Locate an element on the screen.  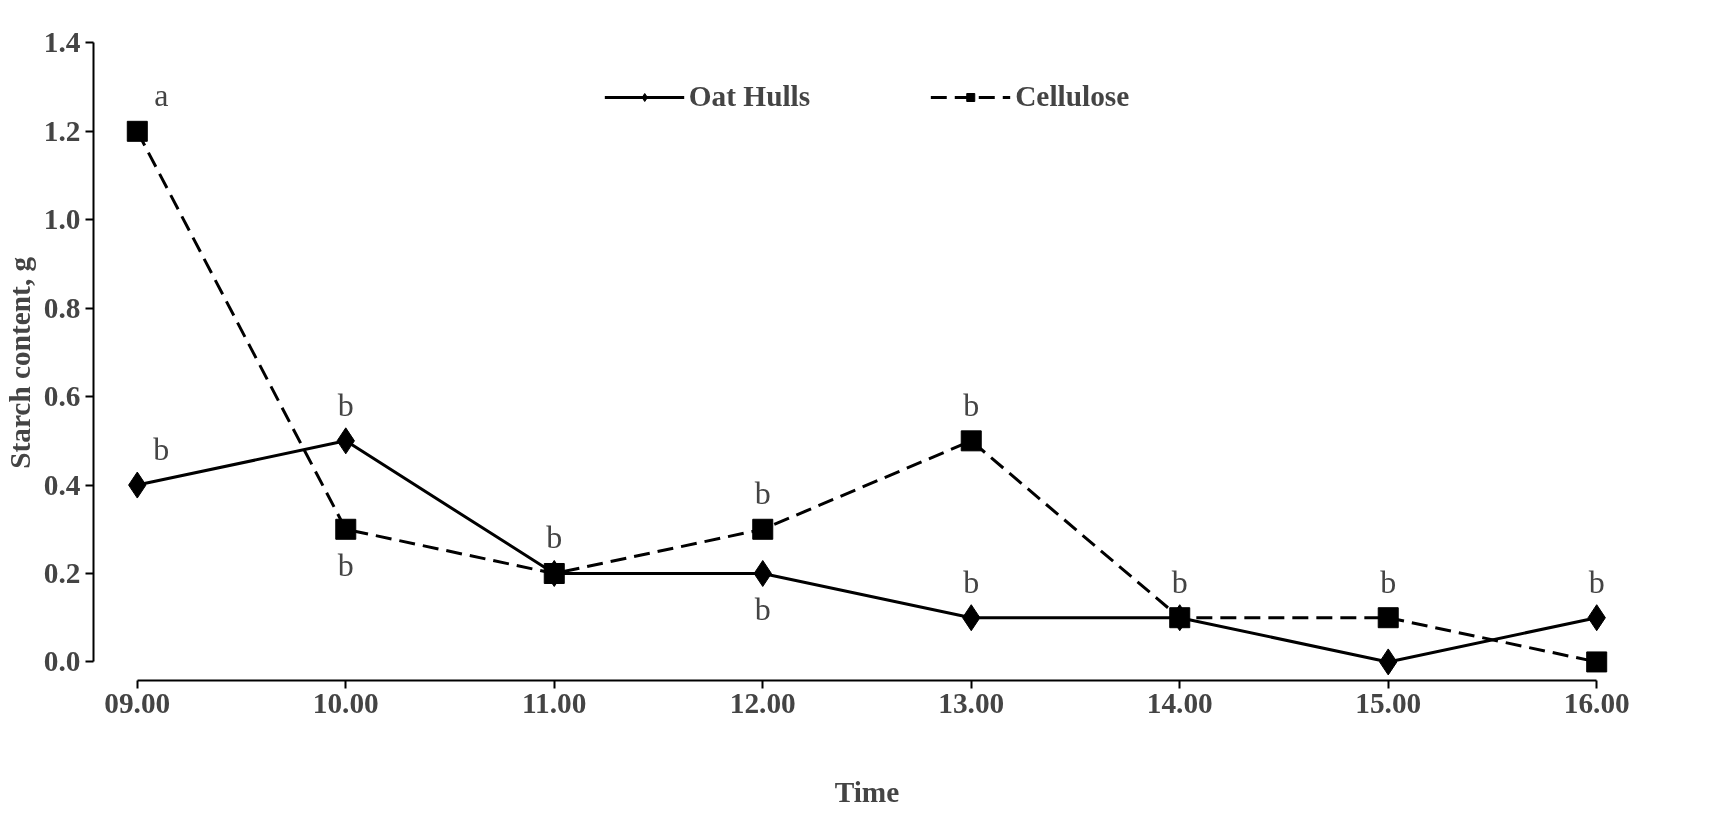
x-tick-label: 11.00 is located at coordinates (554, 702).